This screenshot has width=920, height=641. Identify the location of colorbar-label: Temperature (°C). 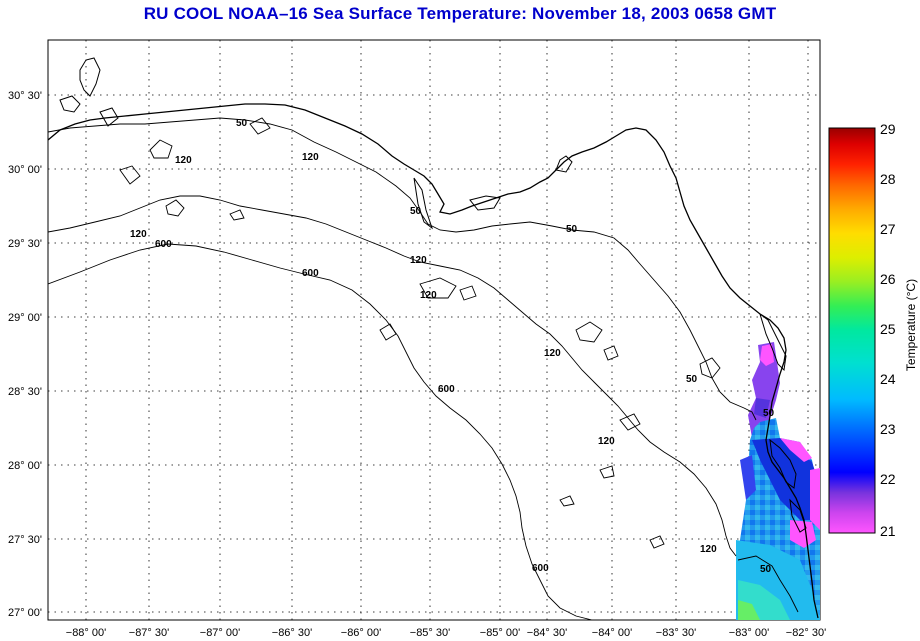
(911, 325).